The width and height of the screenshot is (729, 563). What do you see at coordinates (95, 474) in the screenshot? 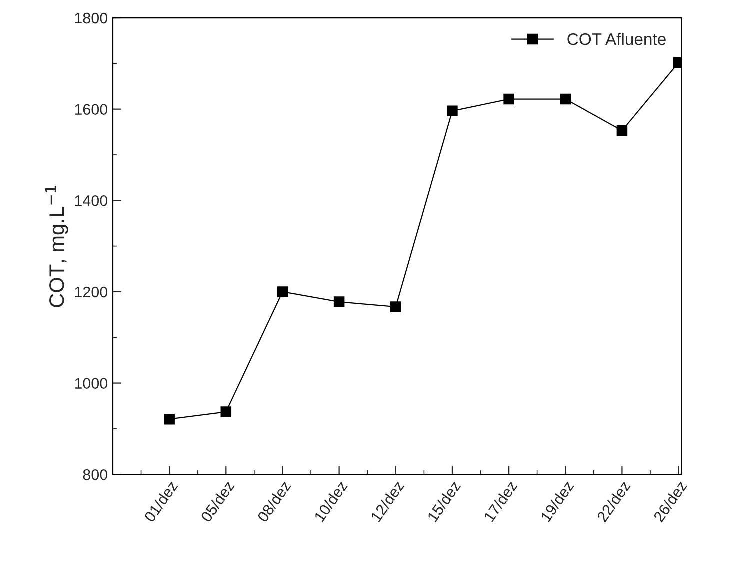
I see `y-tick-label: 800` at bounding box center [95, 474].